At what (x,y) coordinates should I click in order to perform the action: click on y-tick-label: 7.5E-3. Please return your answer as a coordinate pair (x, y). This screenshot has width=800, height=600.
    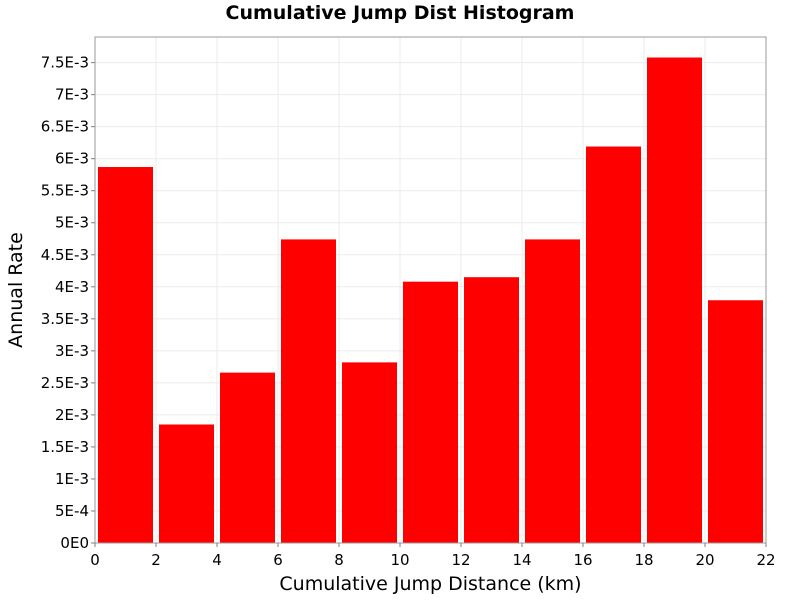
    Looking at the image, I should click on (65, 63).